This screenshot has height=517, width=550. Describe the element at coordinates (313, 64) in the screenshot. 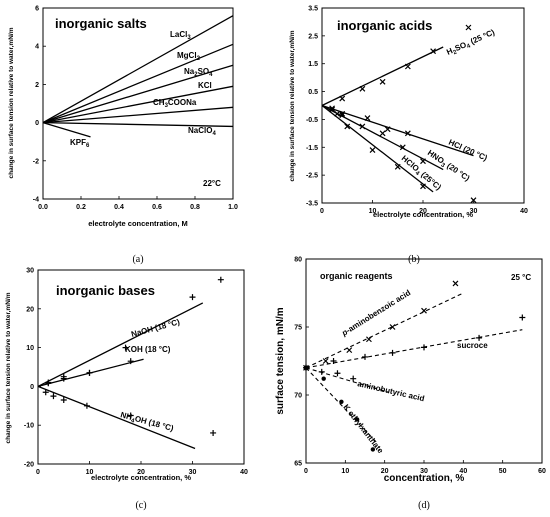

I see `y-tick-label-b-5: 1.5` at that location.